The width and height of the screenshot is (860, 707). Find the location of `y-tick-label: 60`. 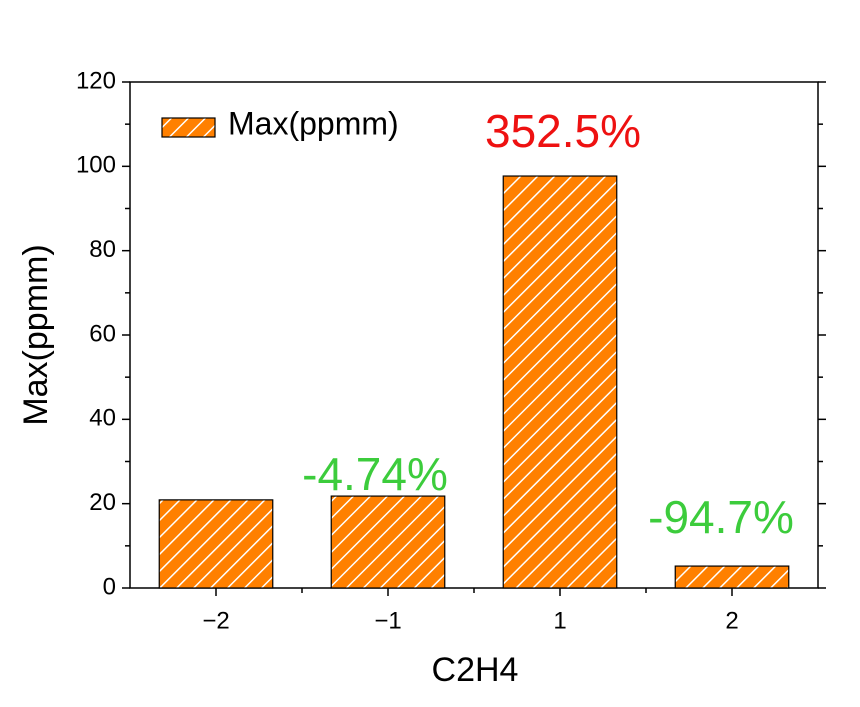

y-tick-label: 60 is located at coordinates (102, 333).